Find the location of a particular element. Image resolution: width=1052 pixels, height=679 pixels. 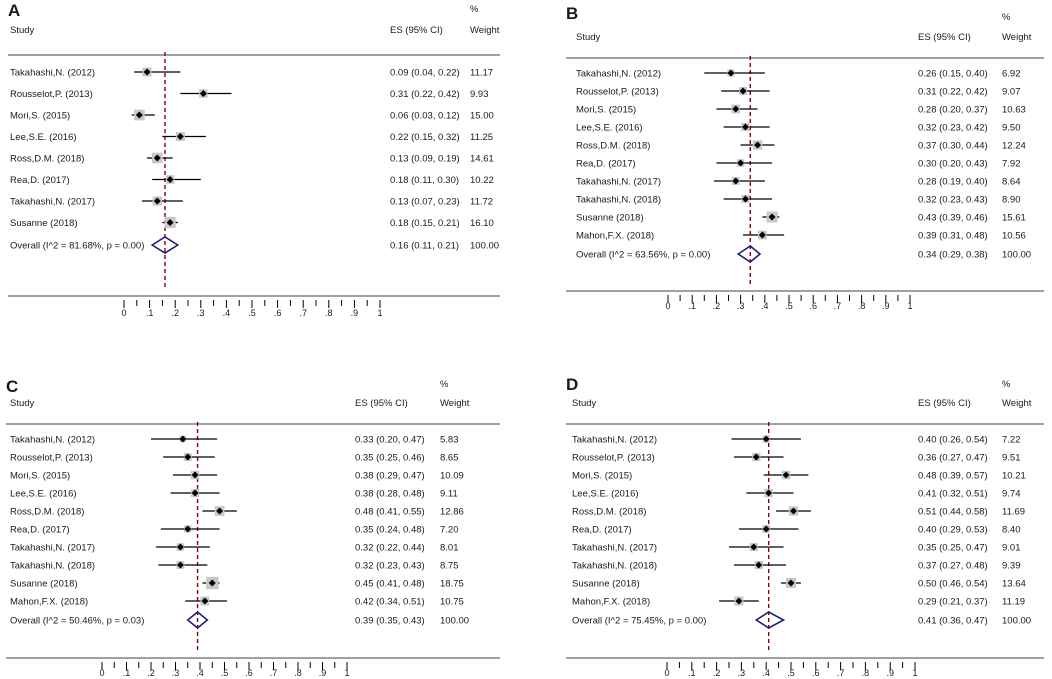

study-weight: 8.90 is located at coordinates (1011, 200).